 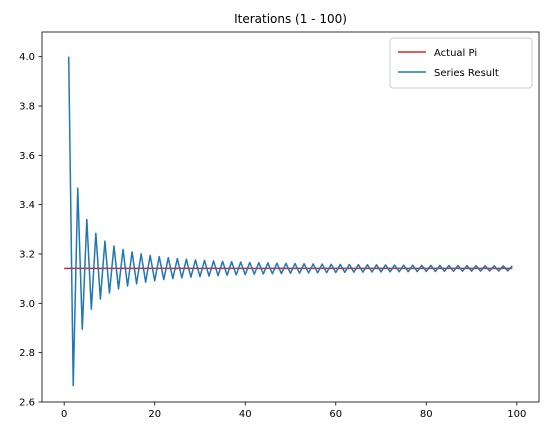 I want to click on y-tick-label-4: 3.4, so click(x=27, y=205).